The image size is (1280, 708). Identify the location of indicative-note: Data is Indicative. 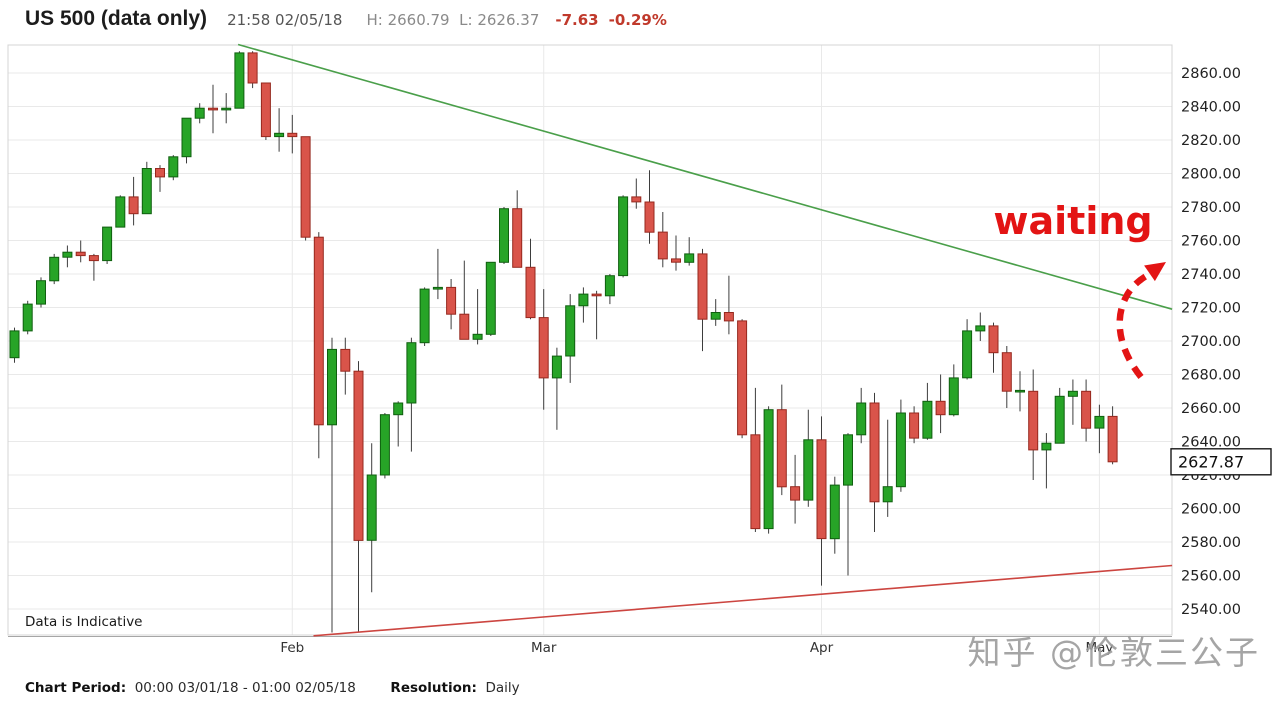
(84, 622).